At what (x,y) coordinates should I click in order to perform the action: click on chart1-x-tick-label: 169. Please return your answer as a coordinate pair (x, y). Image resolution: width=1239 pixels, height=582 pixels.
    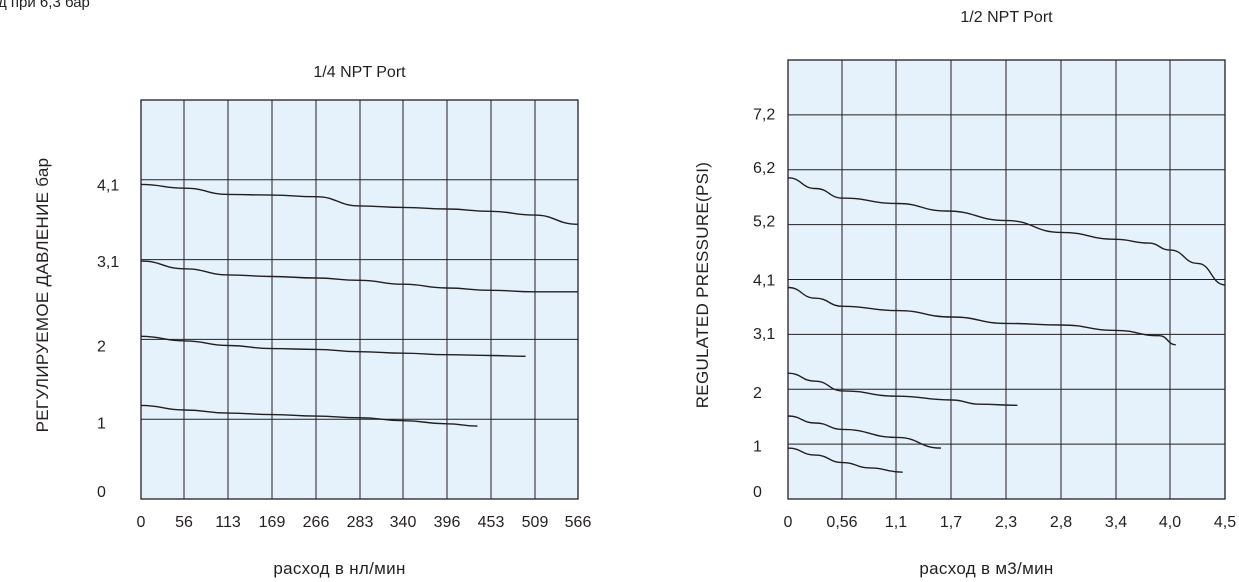
    Looking at the image, I should click on (272, 522).